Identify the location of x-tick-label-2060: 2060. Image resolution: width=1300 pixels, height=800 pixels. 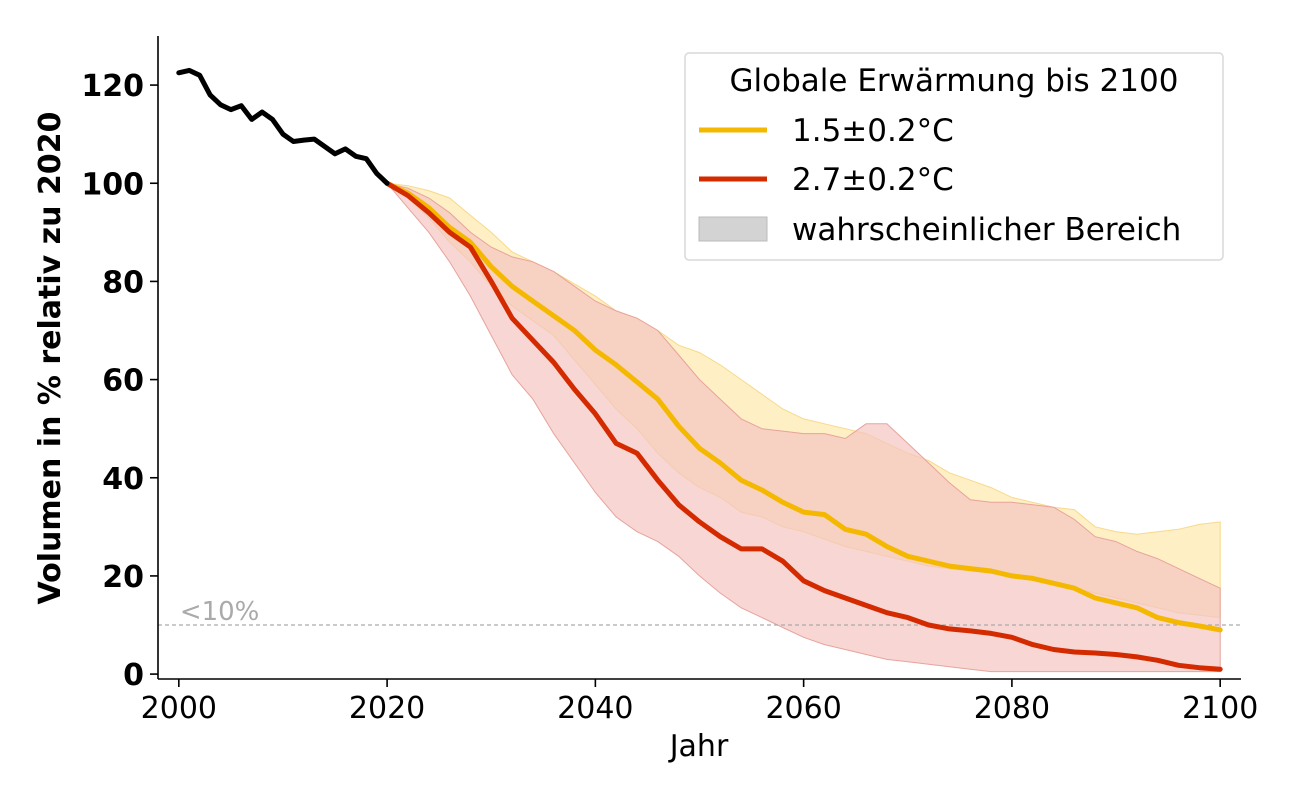
(803, 708).